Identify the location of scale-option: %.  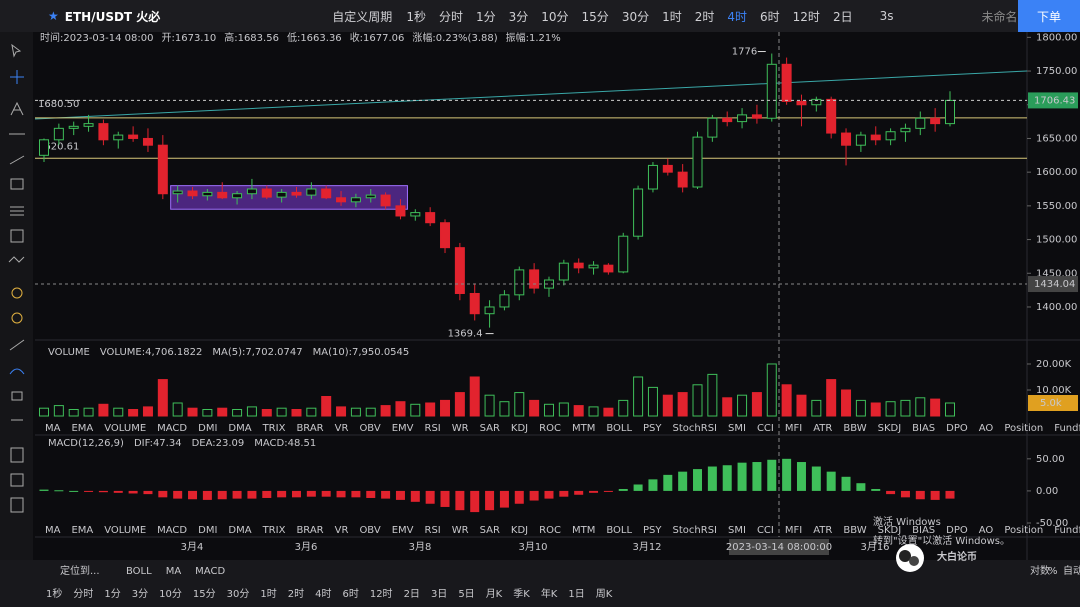
(1053, 571).